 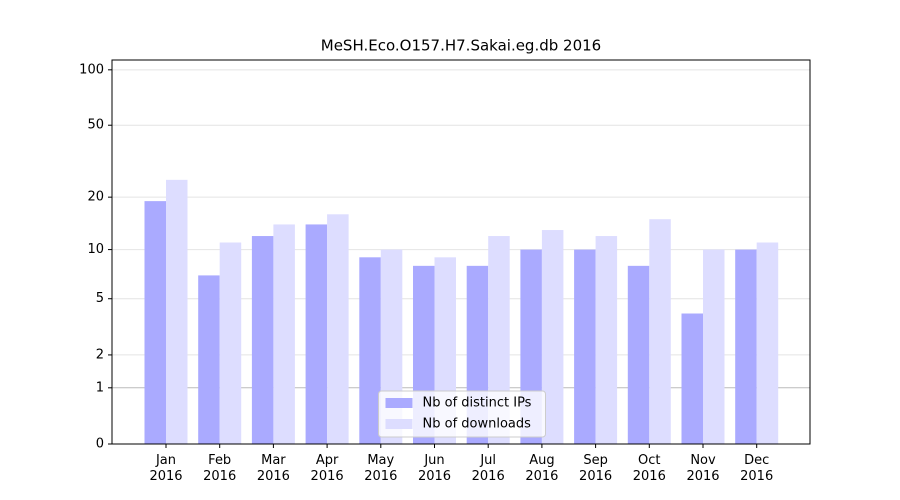 What do you see at coordinates (95, 249) in the screenshot?
I see `y-tick-label: 10` at bounding box center [95, 249].